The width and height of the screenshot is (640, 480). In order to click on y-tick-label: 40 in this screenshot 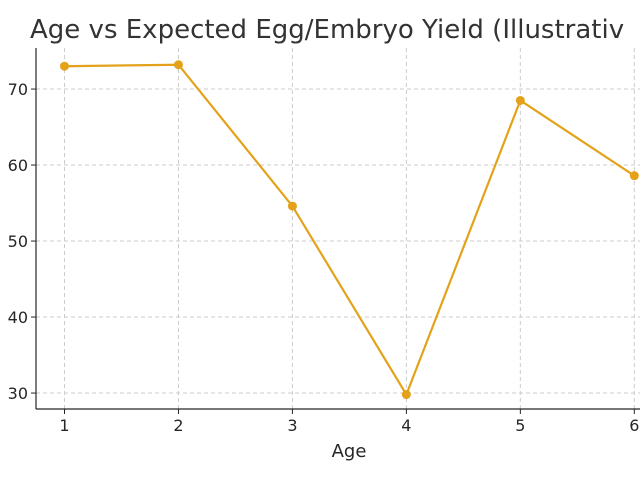, I will do `click(18, 317)`.